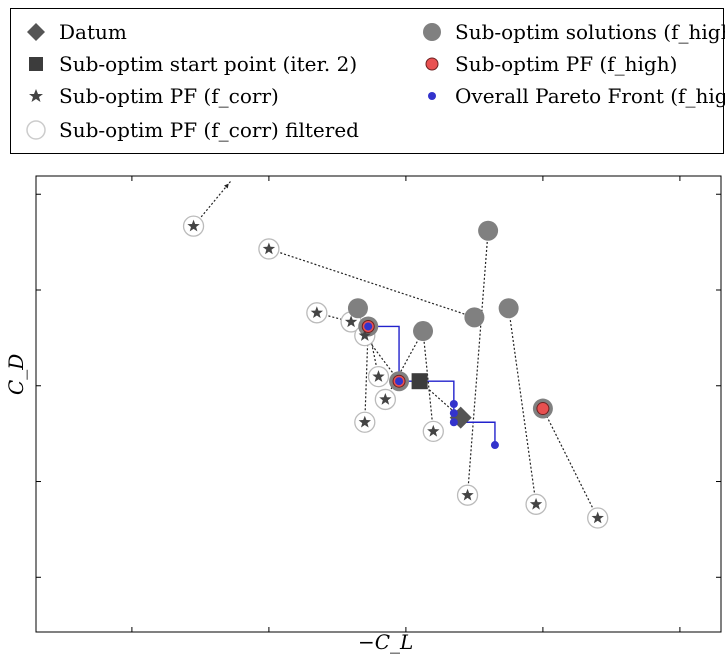 Image resolution: width=725 pixels, height=654 pixels. I want to click on legend-item-start-point: Sub-optim start point (iter. 2), so click(191, 64).